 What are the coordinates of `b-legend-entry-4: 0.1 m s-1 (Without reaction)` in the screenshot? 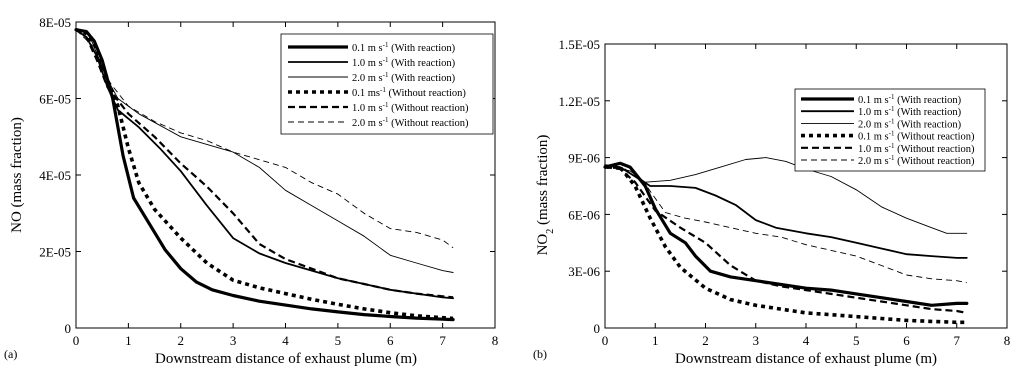 It's located at (916, 136).